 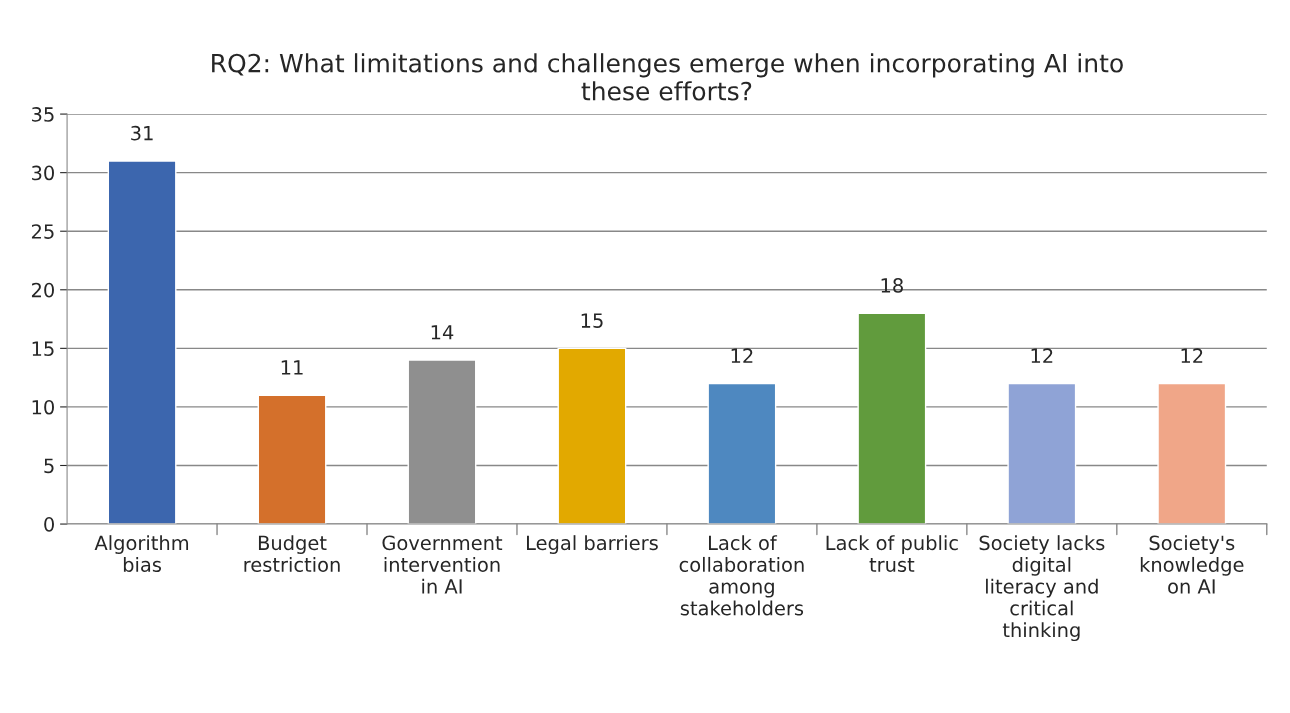 What do you see at coordinates (442, 332) in the screenshot?
I see `data-label: 14` at bounding box center [442, 332].